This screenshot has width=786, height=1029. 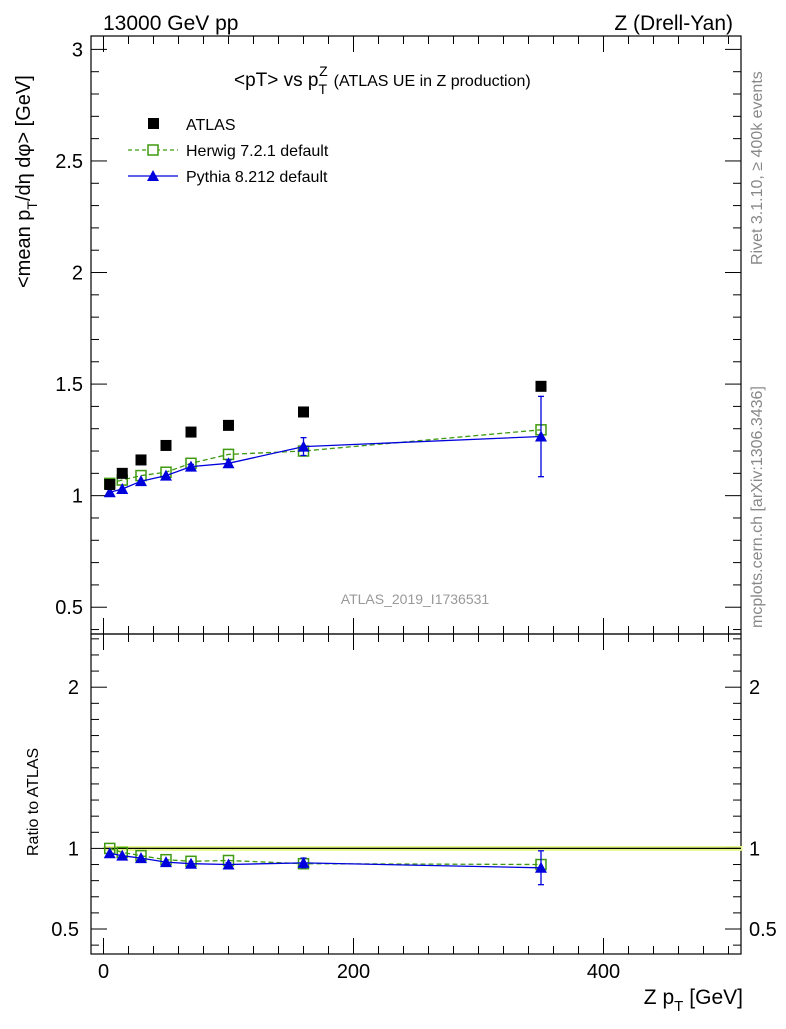 I want to click on pythia-line, so click(x=325, y=464).